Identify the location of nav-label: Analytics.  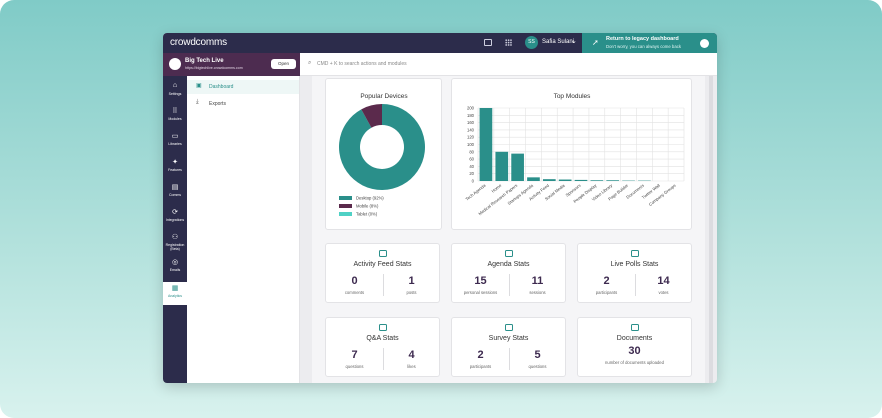
(174, 295).